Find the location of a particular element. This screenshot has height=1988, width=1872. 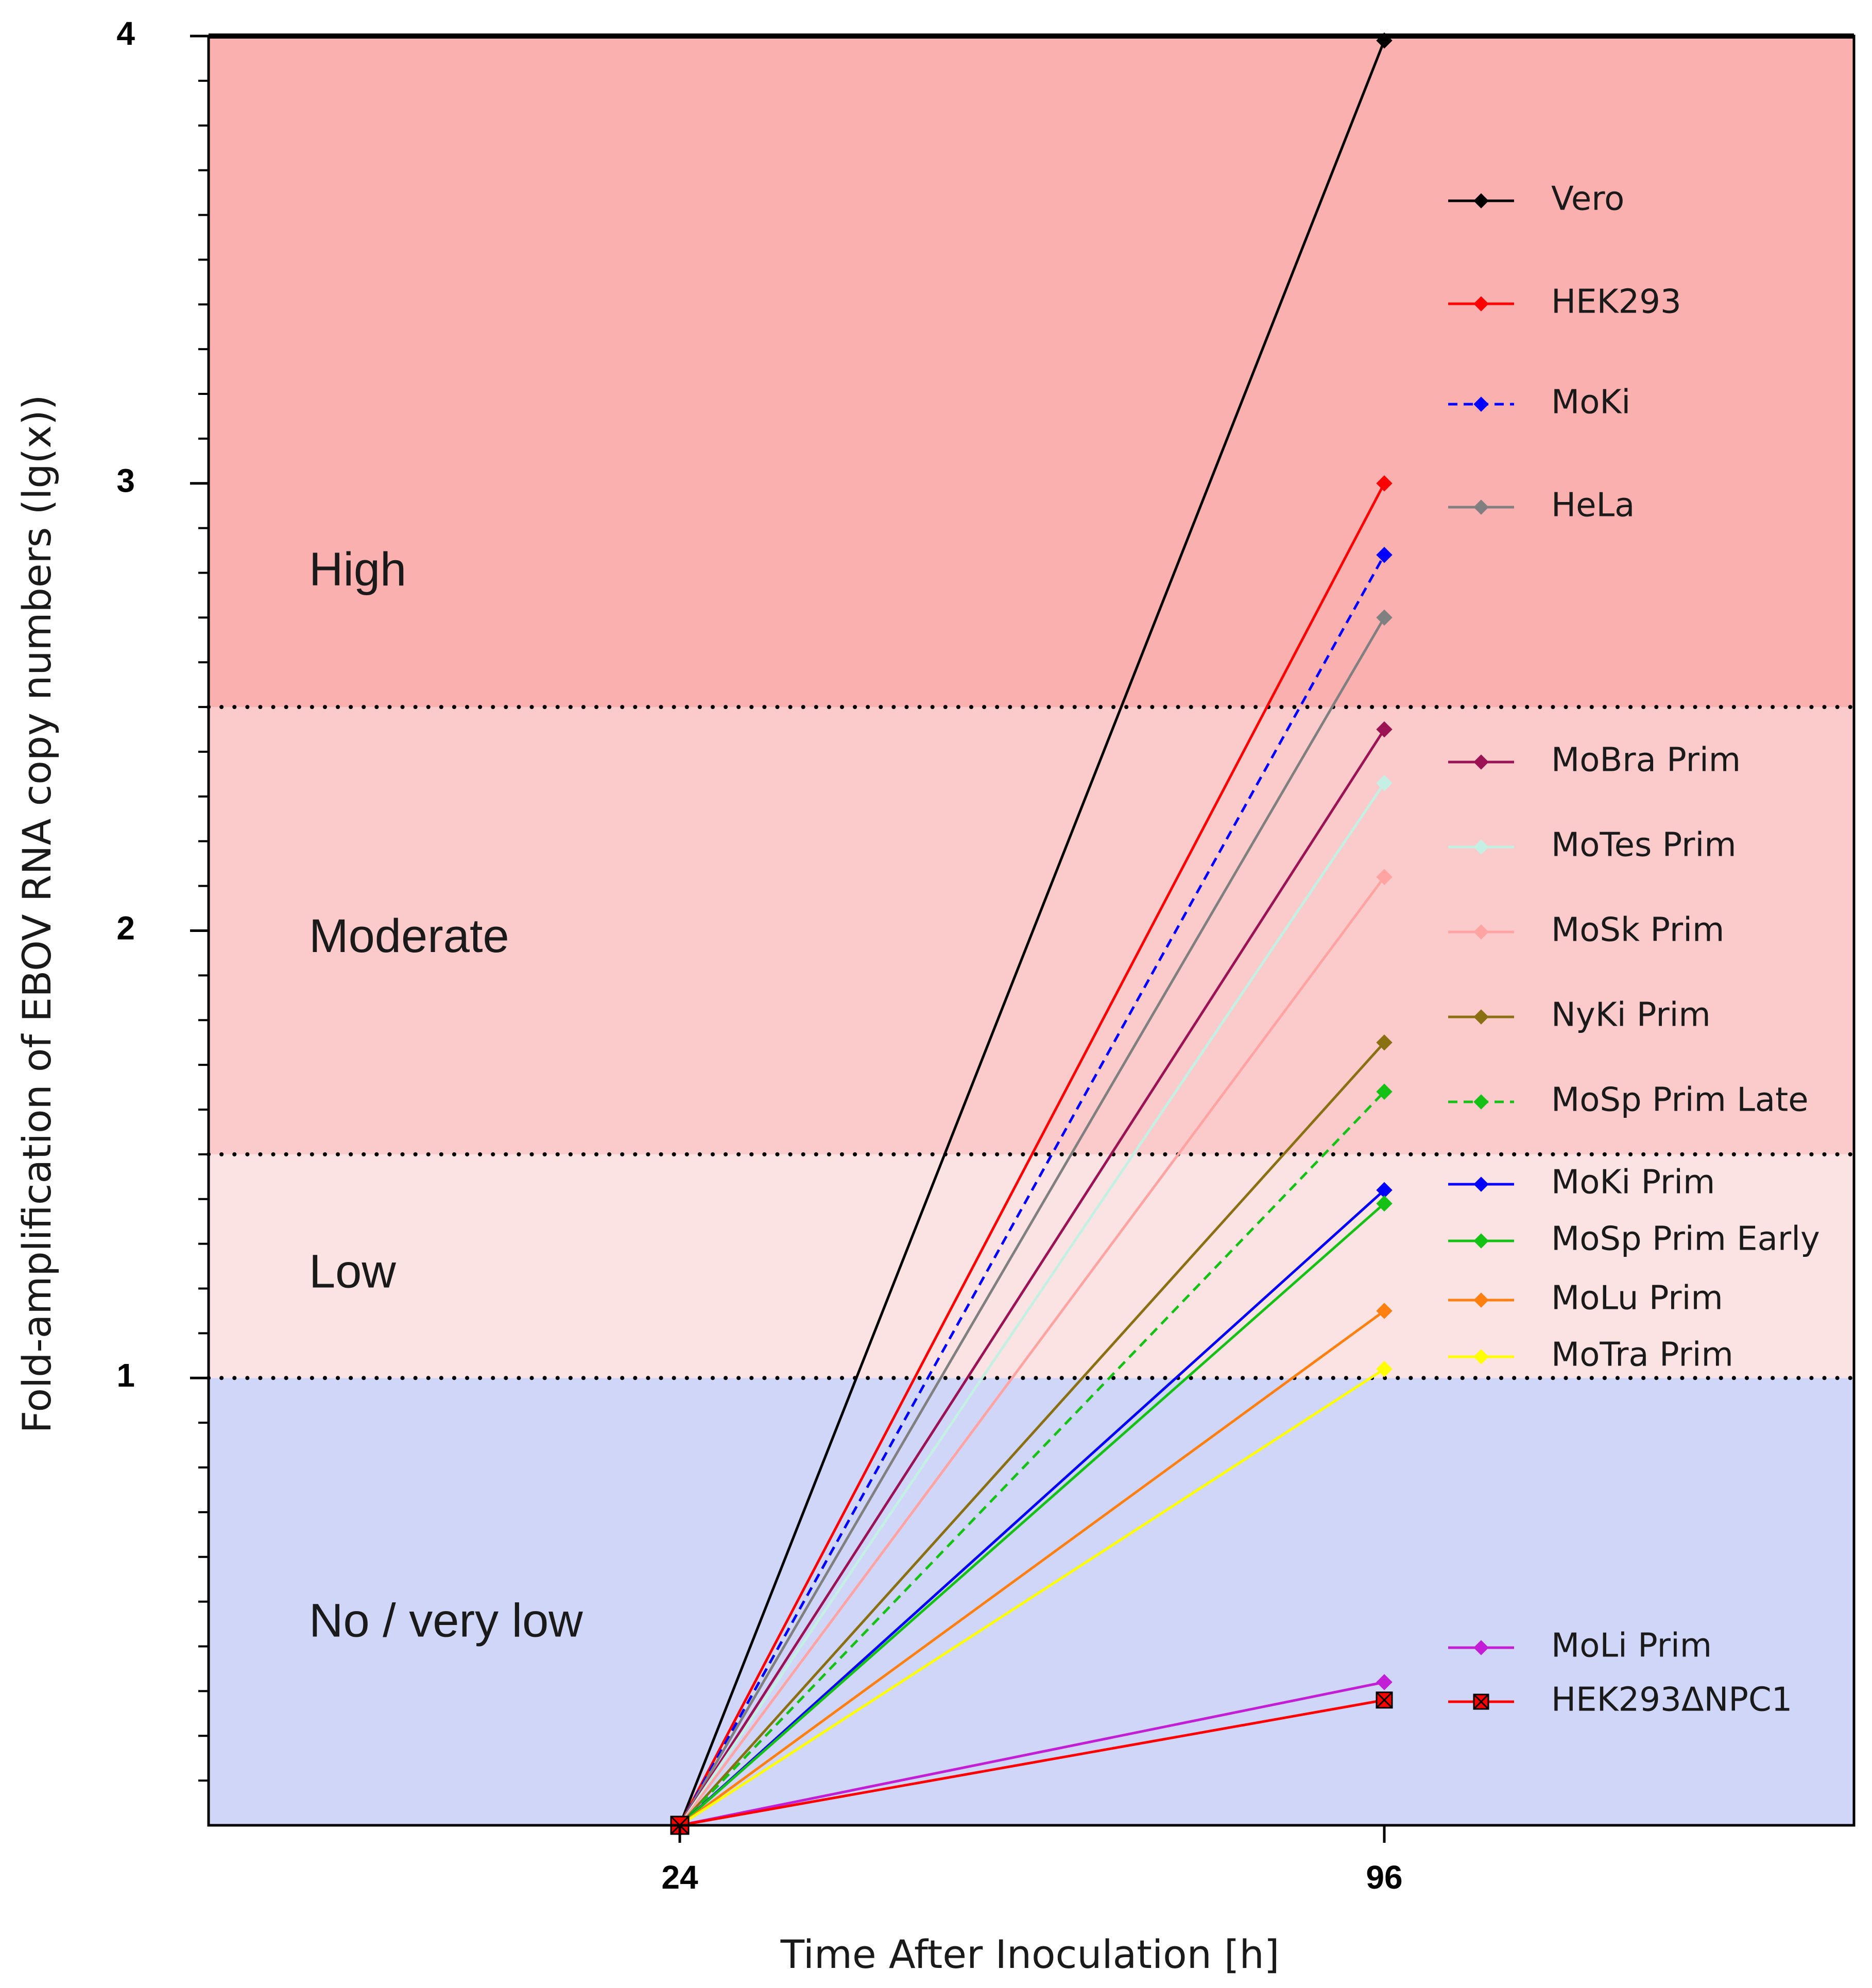

legend-label: MoSp Prim Late is located at coordinates (1680, 1100).